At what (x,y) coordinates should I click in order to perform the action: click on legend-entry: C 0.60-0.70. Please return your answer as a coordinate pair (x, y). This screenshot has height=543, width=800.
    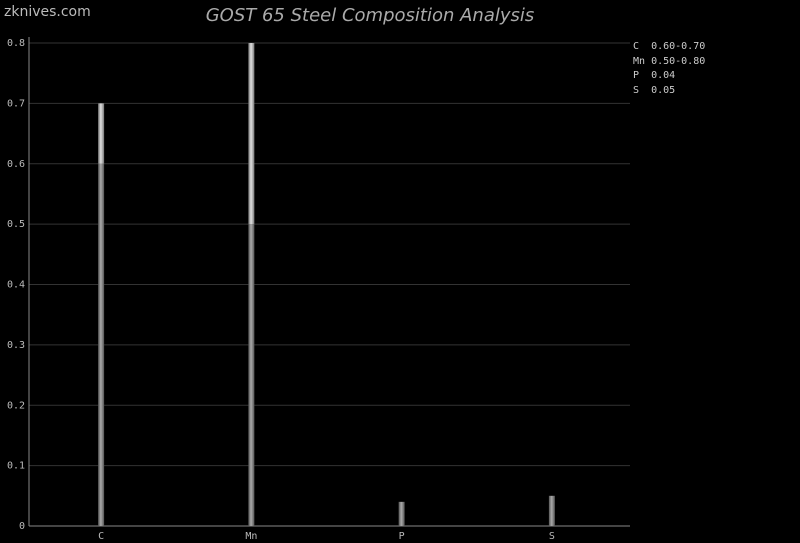
    Looking at the image, I should click on (669, 47).